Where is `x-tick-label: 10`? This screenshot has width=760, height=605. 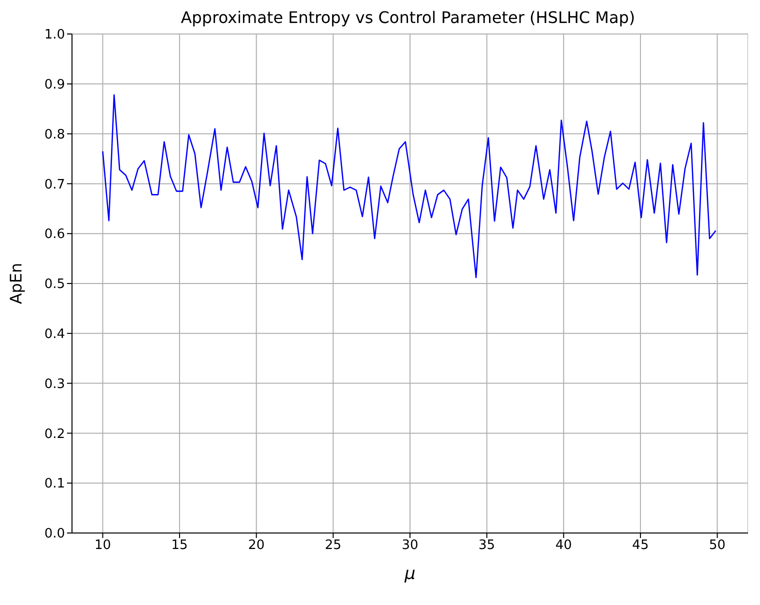 x-tick-label: 10 is located at coordinates (102, 546).